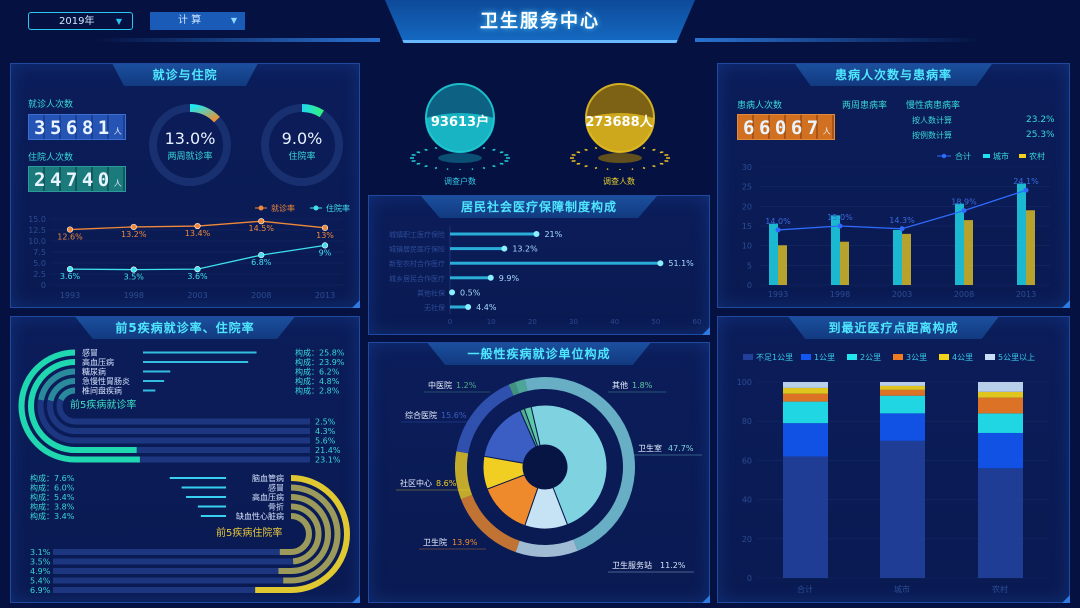 The width and height of the screenshot is (1080, 608). Describe the element at coordinates (197, 295) in the screenshot. I see `x-tick-label: 2003` at that location.